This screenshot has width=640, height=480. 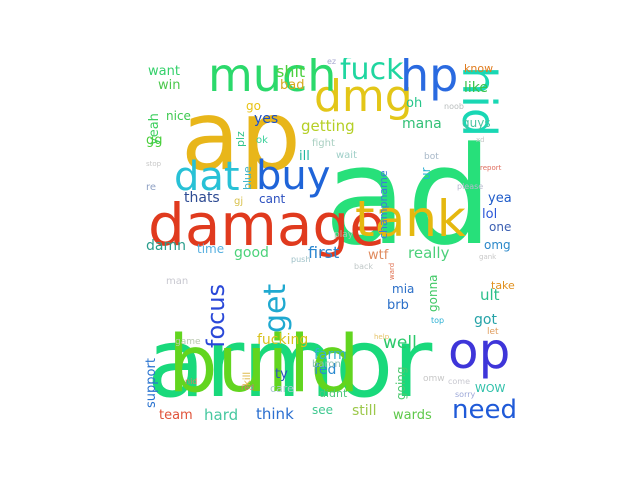 I want to click on word-bot: bot, so click(x=431, y=157).